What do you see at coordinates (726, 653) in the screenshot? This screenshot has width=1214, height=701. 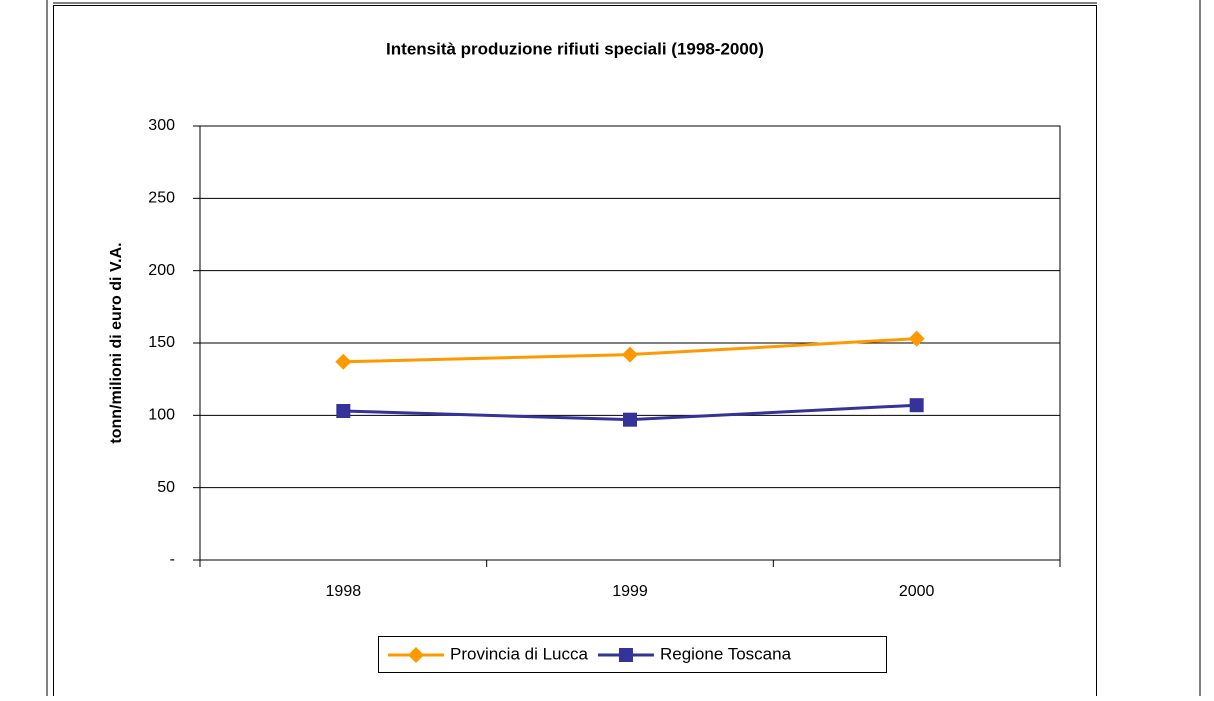 I see `legend-label: Regione Toscana` at bounding box center [726, 653].